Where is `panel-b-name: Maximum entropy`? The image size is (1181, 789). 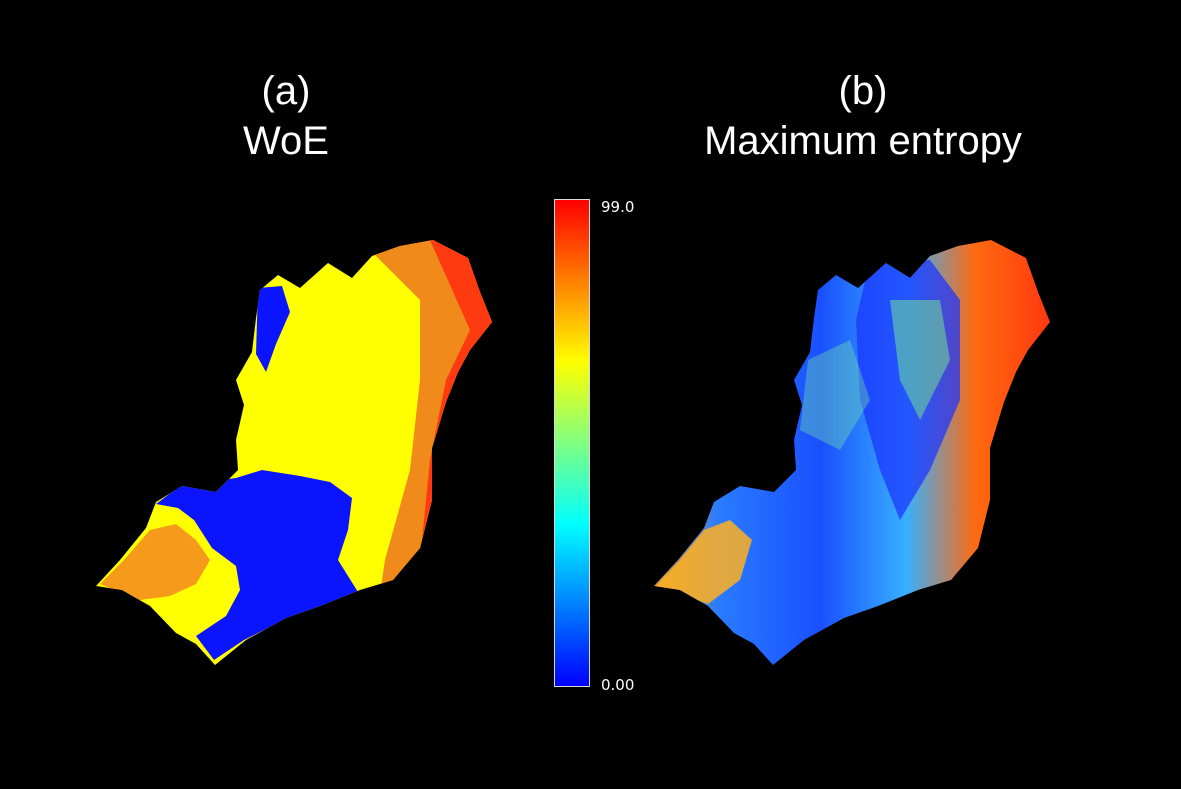 panel-b-name: Maximum entropy is located at coordinates (863, 141).